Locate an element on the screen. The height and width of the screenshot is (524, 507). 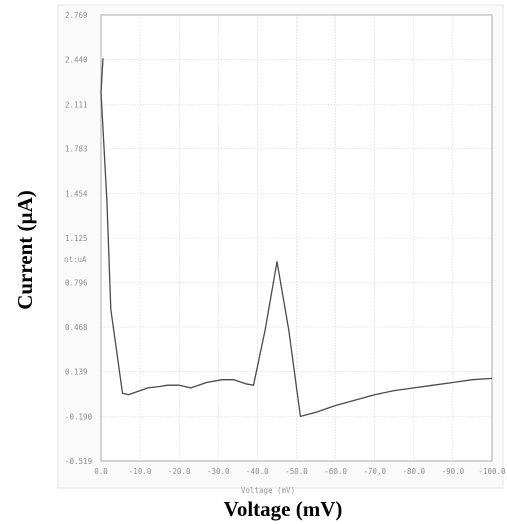
x-tick-label: -20.0 is located at coordinates (179, 471).